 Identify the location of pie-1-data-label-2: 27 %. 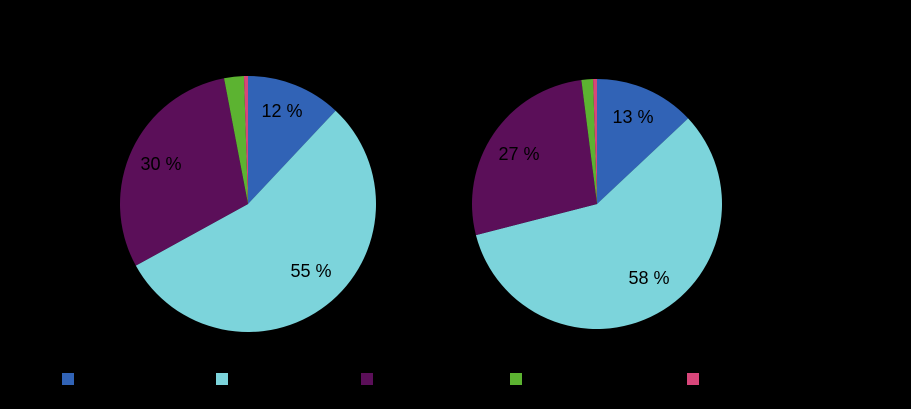
(518, 154).